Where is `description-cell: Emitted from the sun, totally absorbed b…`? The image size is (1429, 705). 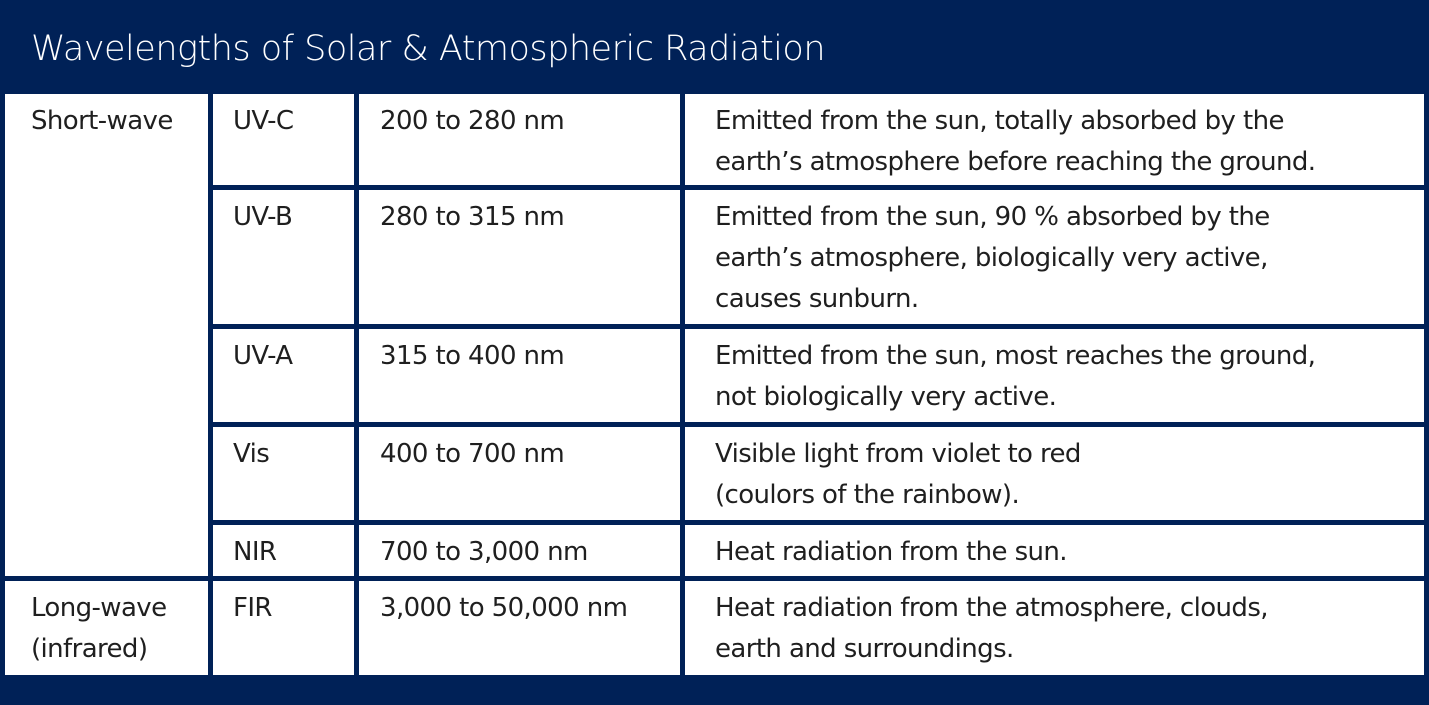 description-cell: Emitted from the sun, totally absorbed b… is located at coordinates (1054, 139).